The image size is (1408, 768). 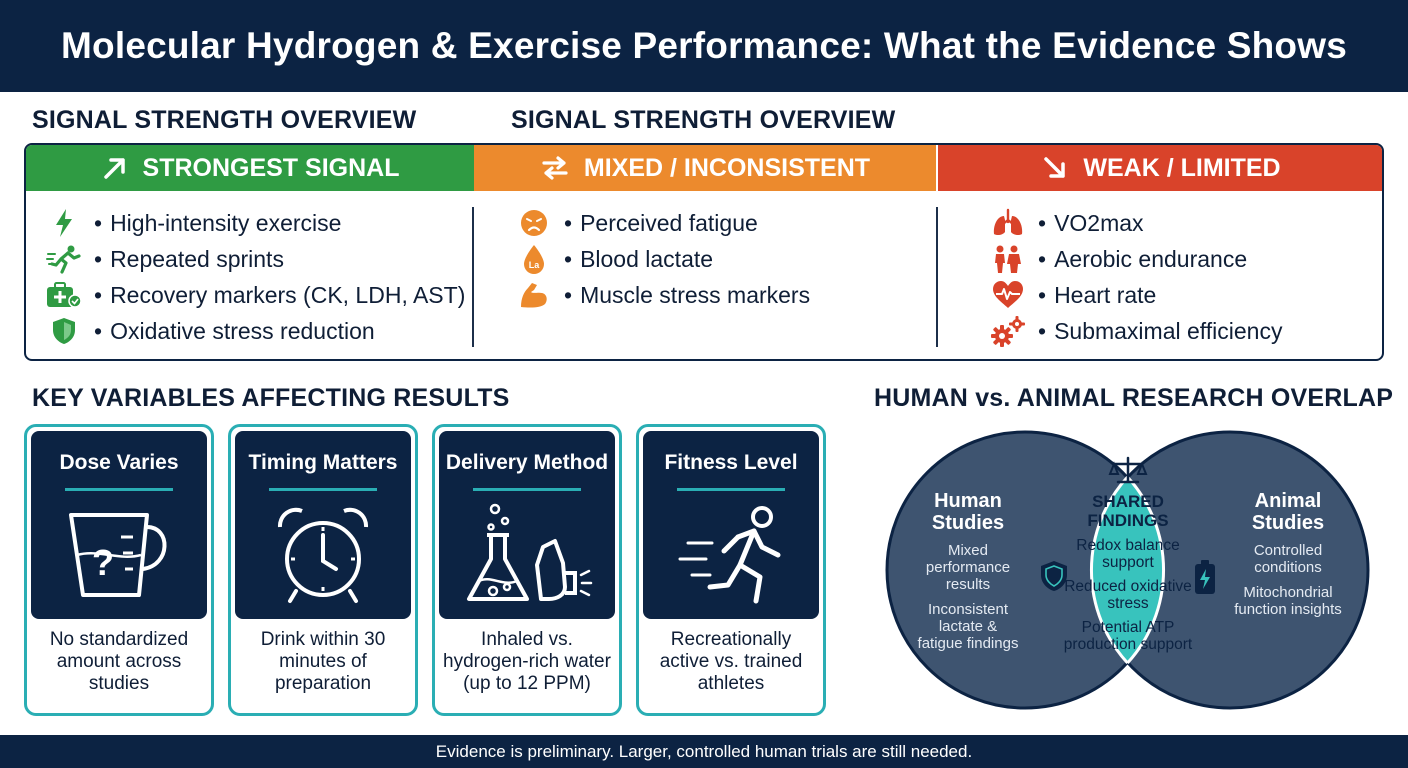 I want to click on signal-item-label: Muscle stress markers, so click(x=695, y=294).